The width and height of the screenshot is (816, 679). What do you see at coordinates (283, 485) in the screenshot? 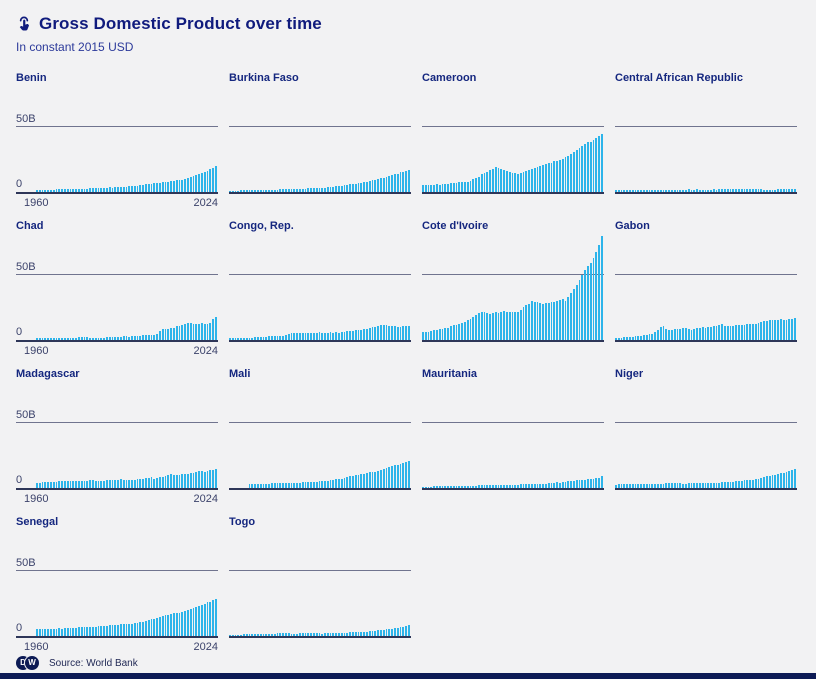
I see `bar-mali-1979` at bounding box center [283, 485].